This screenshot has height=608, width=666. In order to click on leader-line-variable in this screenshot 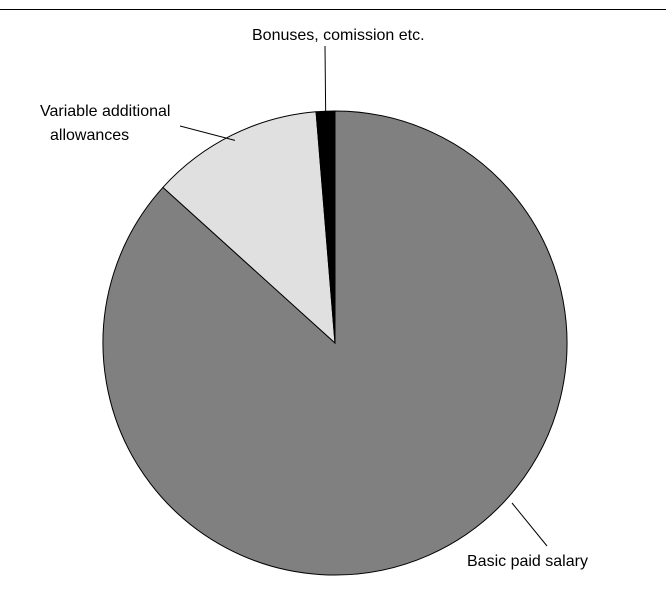, I will do `click(207, 133)`.